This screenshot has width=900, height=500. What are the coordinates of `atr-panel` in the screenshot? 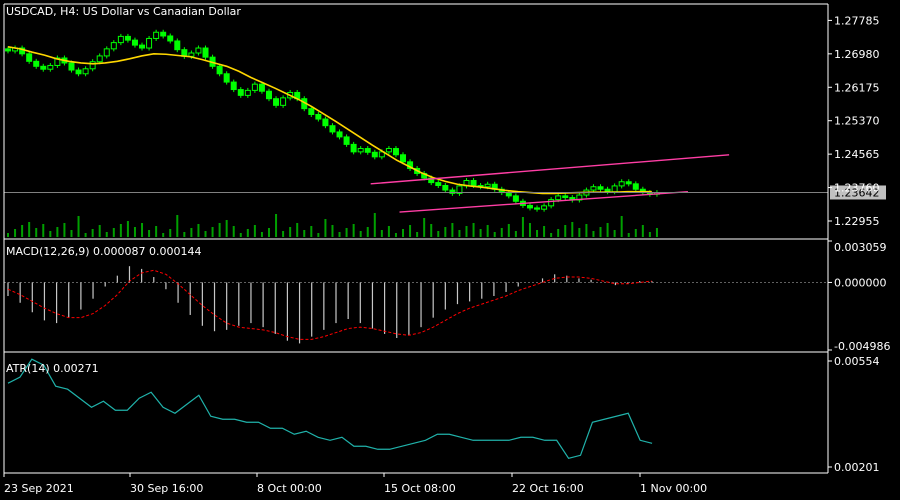 It's located at (330, 408).